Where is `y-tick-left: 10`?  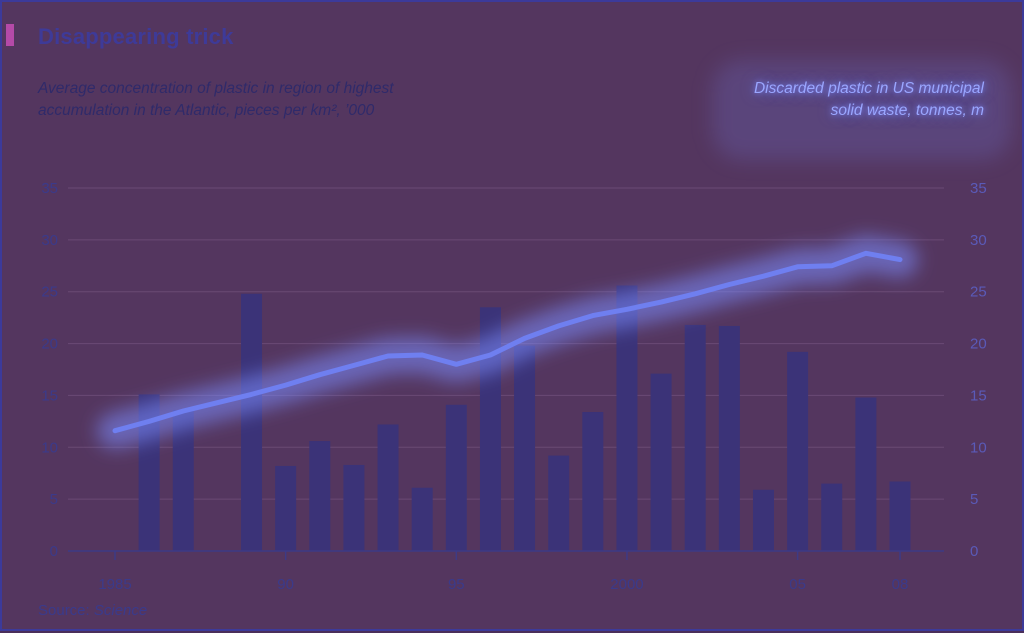 y-tick-left: 10 is located at coordinates (49, 447).